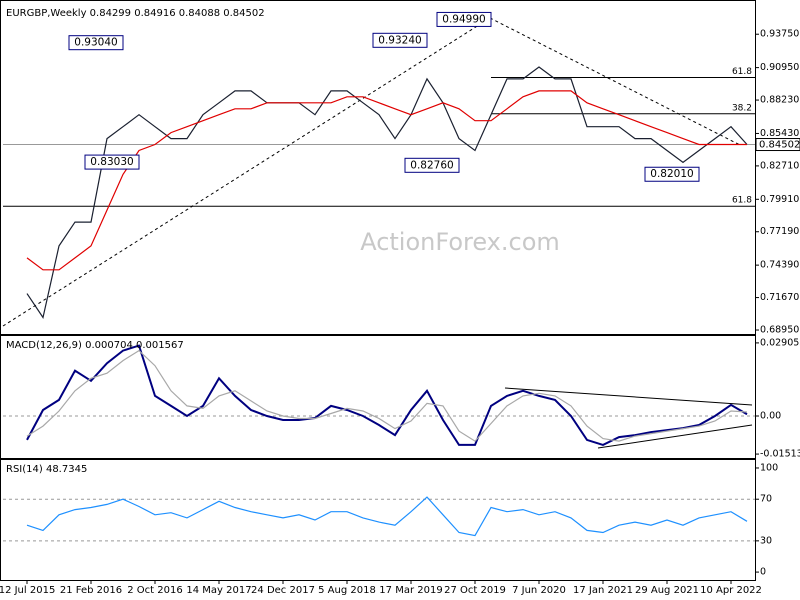 The image size is (800, 600). Describe the element at coordinates (460, 242) in the screenshot. I see `watermark: ActionForex.com` at that location.